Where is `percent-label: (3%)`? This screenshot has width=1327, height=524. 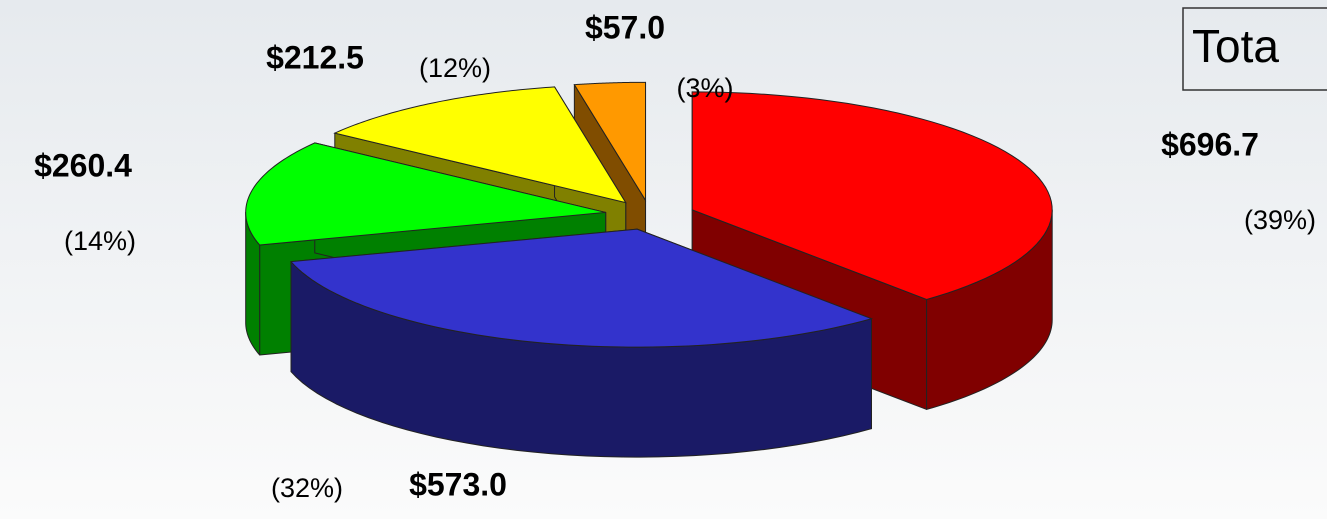
percent-label: (3%) is located at coordinates (704, 88).